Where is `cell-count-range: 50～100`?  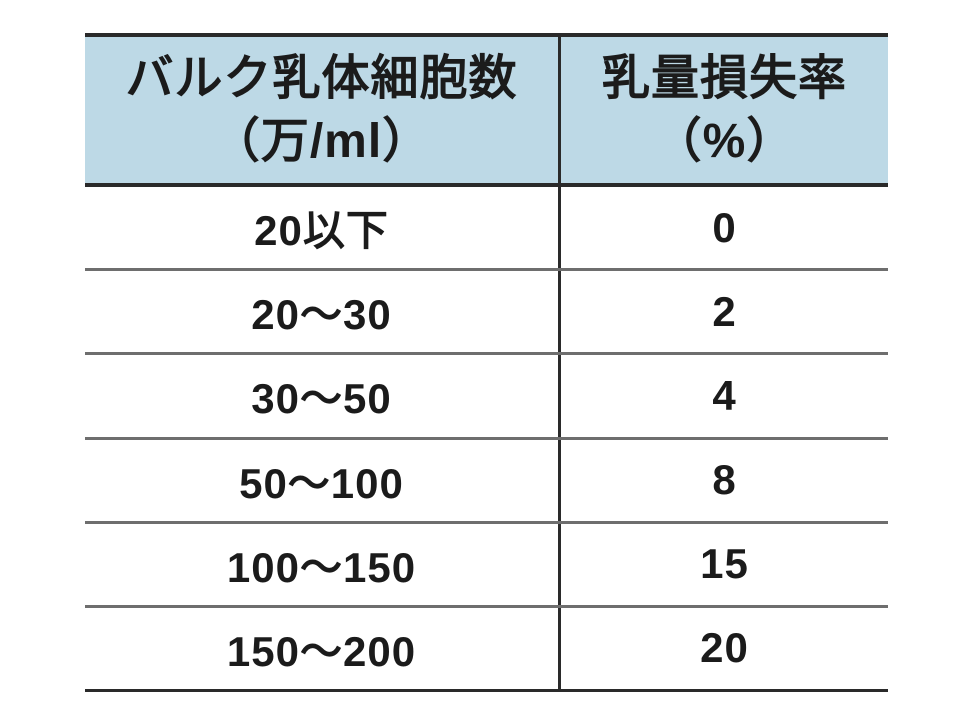
cell-count-range: 50～100 is located at coordinates (323, 480).